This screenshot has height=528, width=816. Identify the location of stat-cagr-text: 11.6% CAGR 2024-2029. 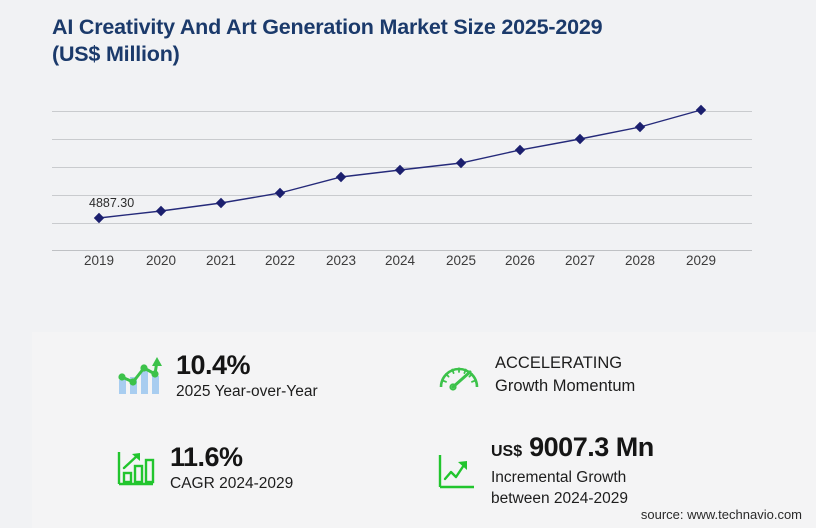
(231, 468).